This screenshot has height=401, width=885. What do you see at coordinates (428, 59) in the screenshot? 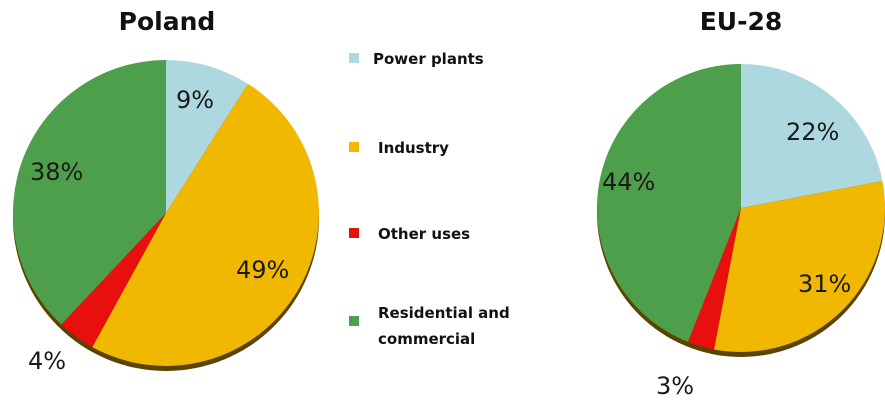
I see `legend-label-power-plants: Power plants` at bounding box center [428, 59].